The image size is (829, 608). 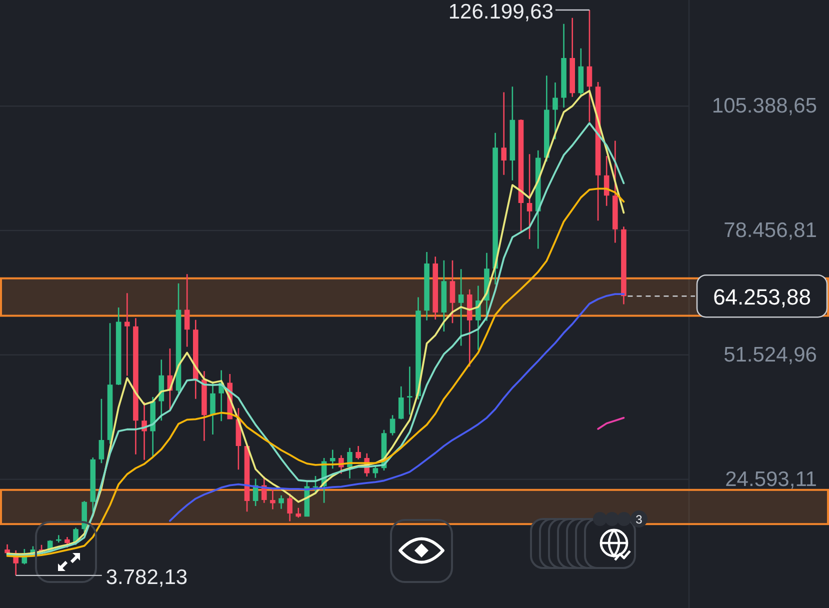 I want to click on y-tick-label: 78.456,81, so click(x=770, y=230).